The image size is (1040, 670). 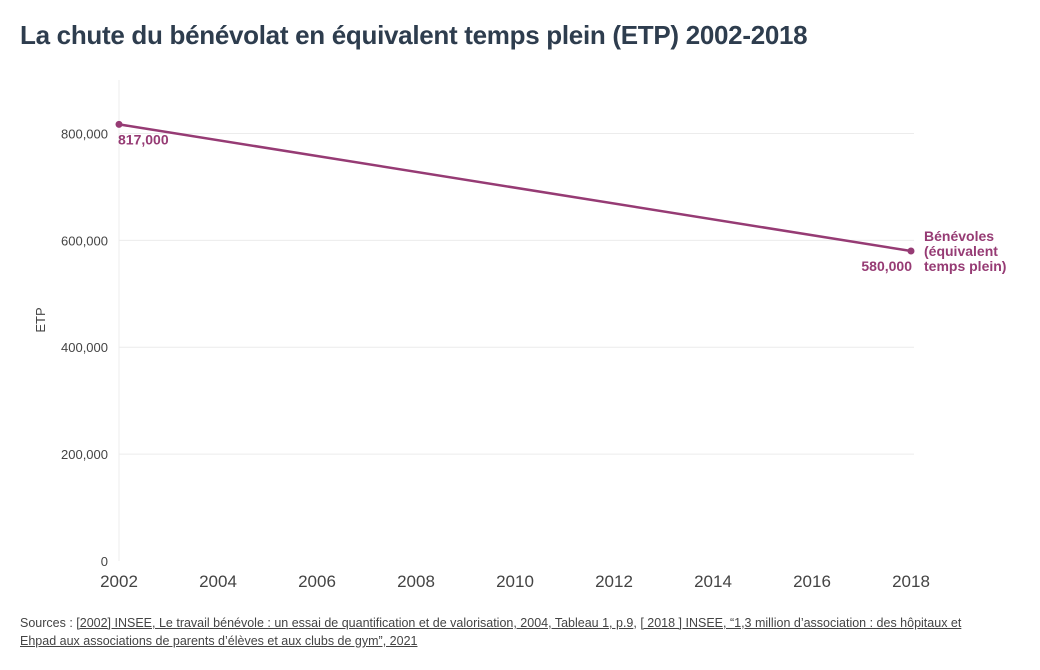 I want to click on data-label-2002: 817,000, so click(x=143, y=139).